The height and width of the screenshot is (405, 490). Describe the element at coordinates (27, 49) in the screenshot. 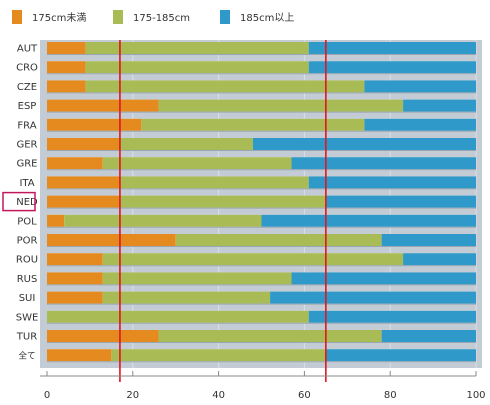

I see `category-label: AUT` at that location.